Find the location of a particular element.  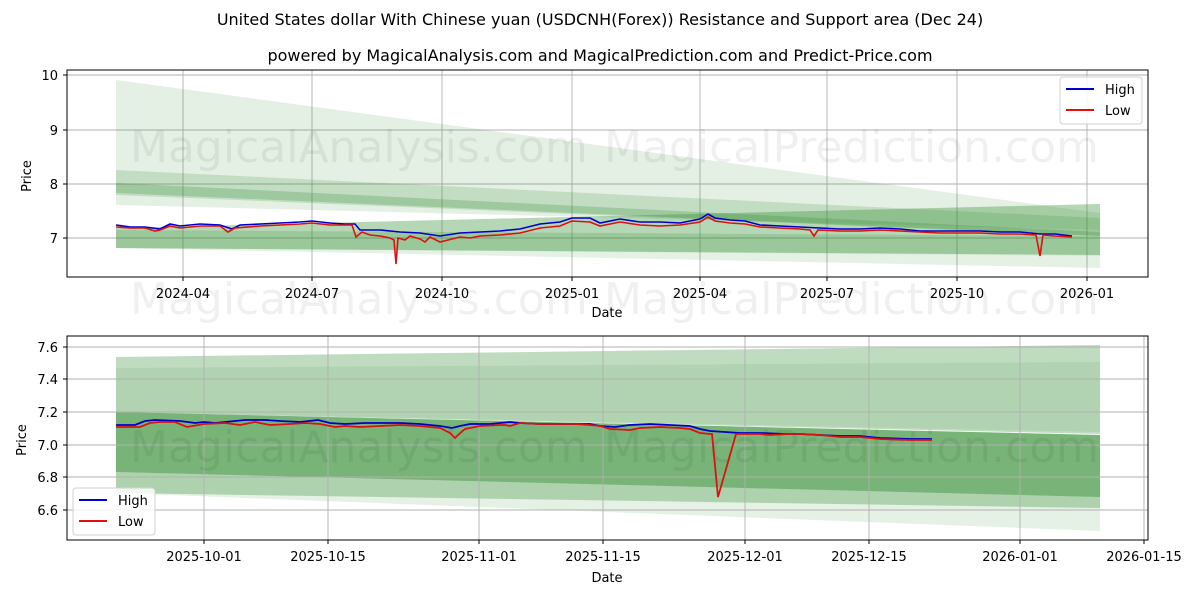

top-xtick: 2025-01 is located at coordinates (572, 294).